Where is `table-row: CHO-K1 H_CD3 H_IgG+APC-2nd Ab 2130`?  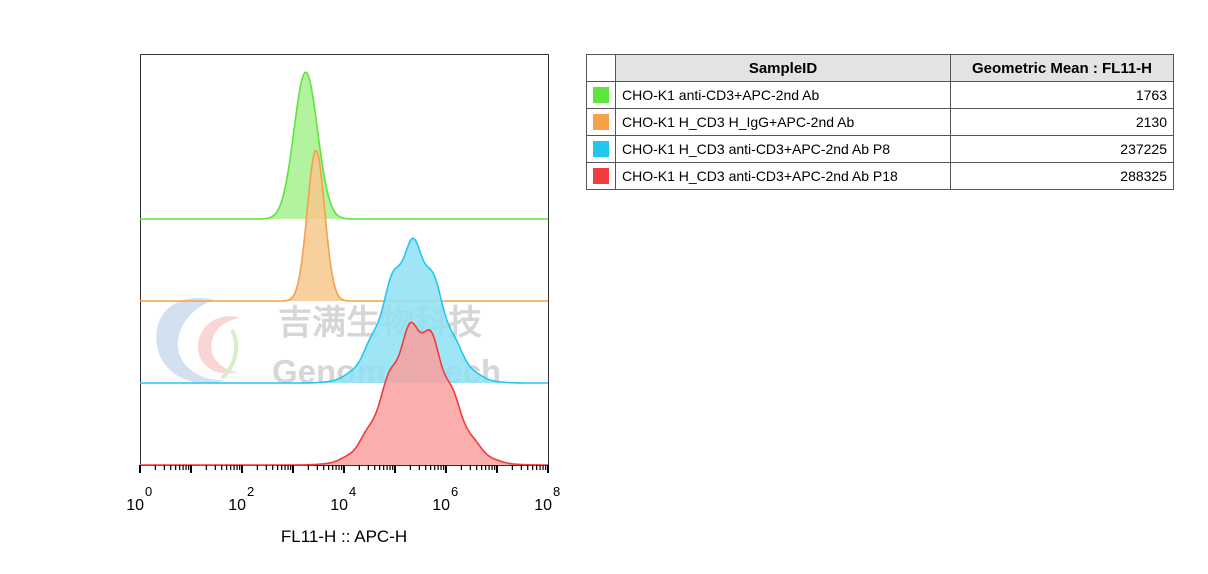
table-row: CHO-K1 H_CD3 H_IgG+APC-2nd Ab 2130 is located at coordinates (880, 122).